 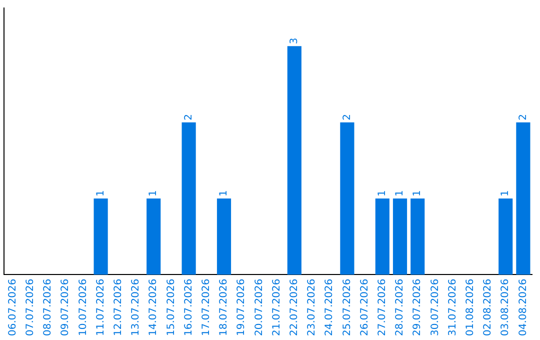 What do you see at coordinates (347, 307) in the screenshot?
I see `x-tick-label: 25.07.2026` at bounding box center [347, 307].